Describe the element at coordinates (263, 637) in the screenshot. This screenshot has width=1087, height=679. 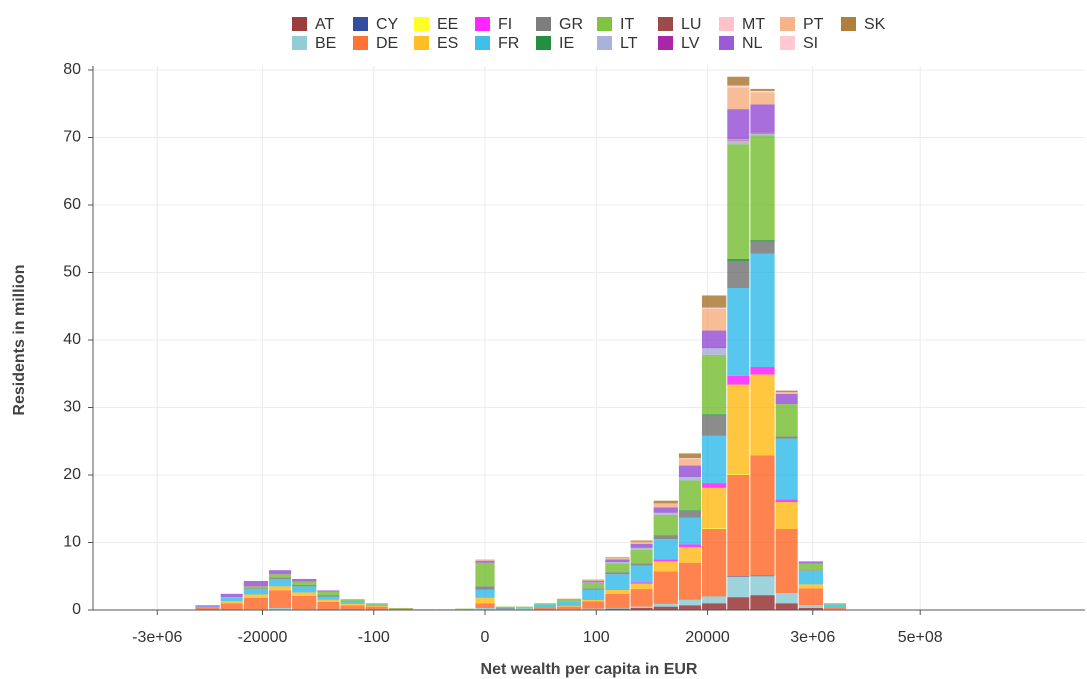
I see `x-tick-label: -20000` at that location.